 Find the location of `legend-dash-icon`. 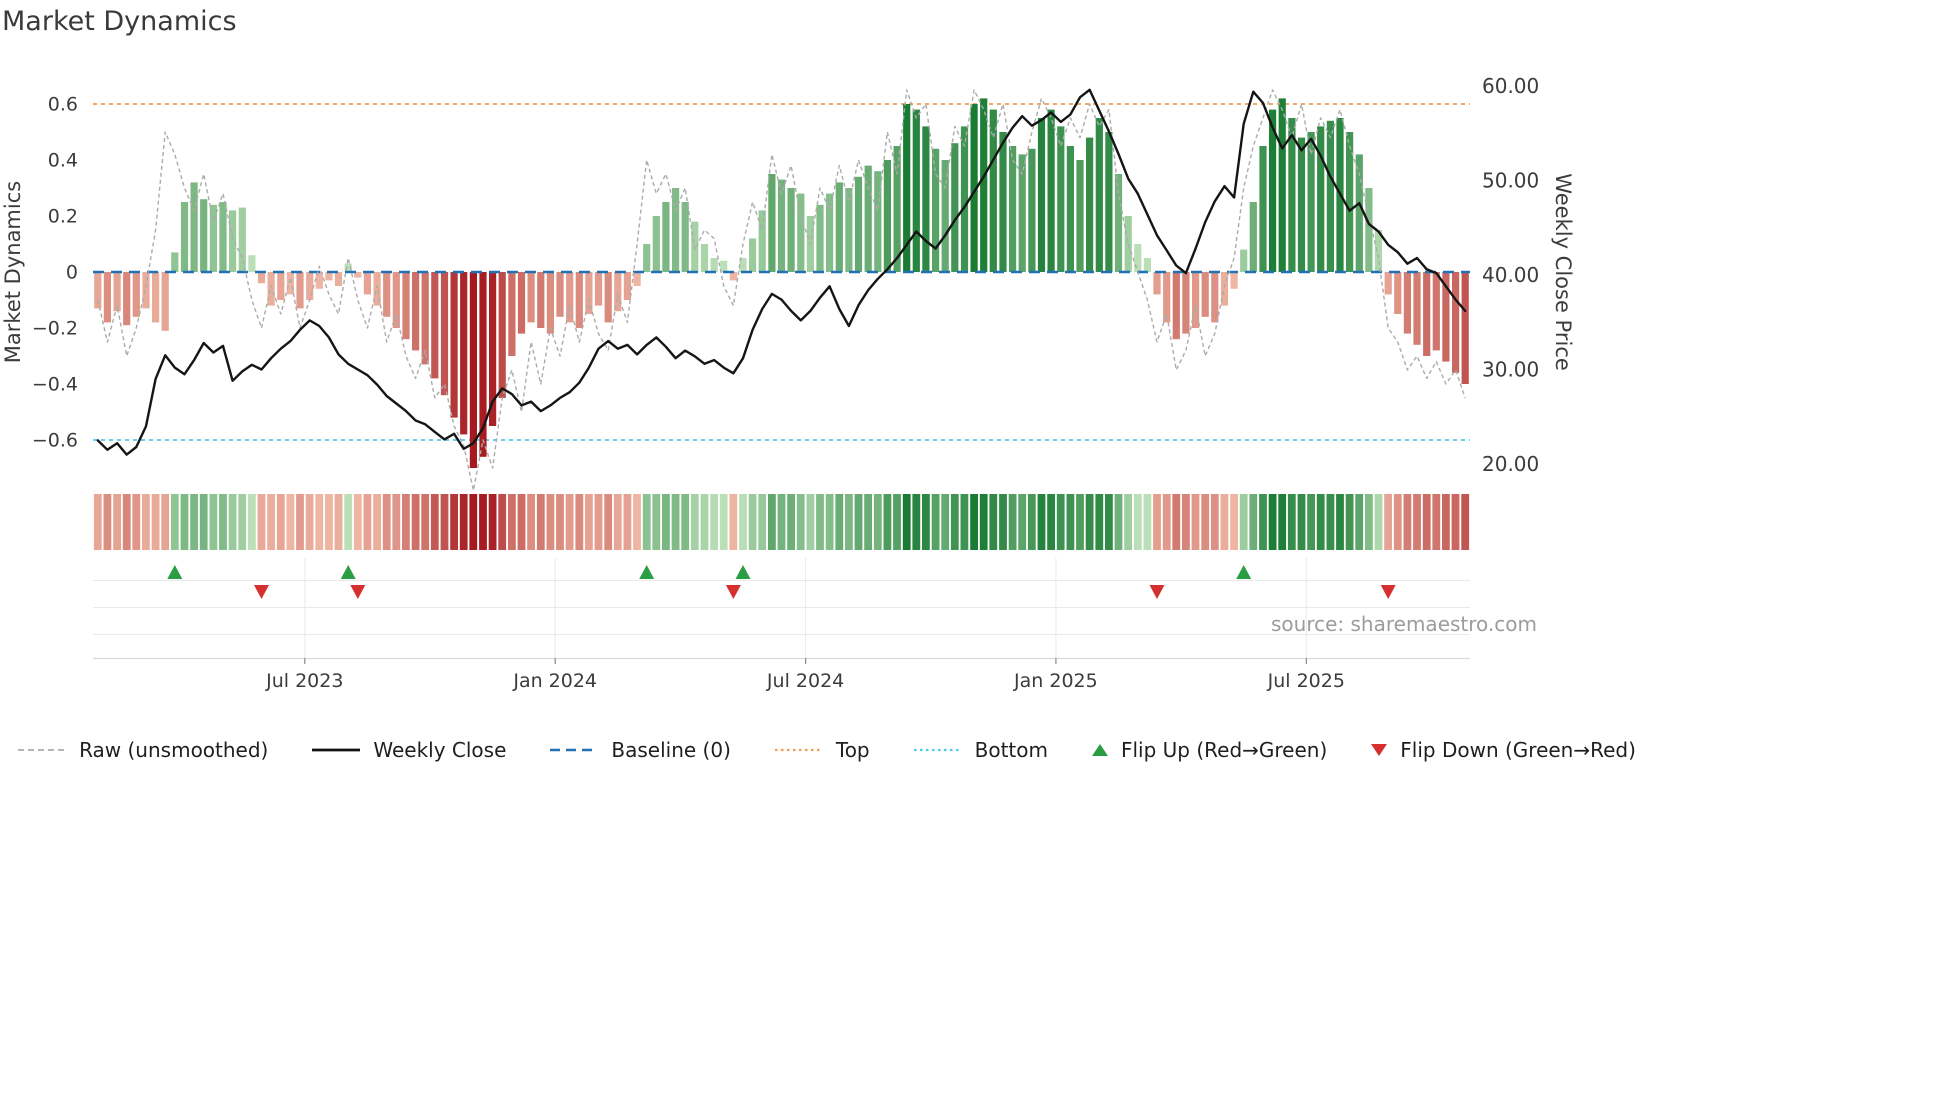

legend-dash-icon is located at coordinates (42, 750).